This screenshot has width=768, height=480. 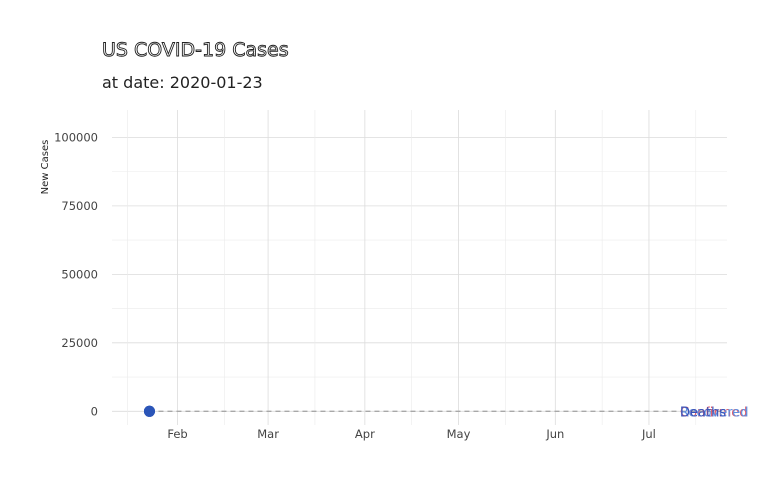 I want to click on y-tick-label: 50000, so click(x=79, y=274).